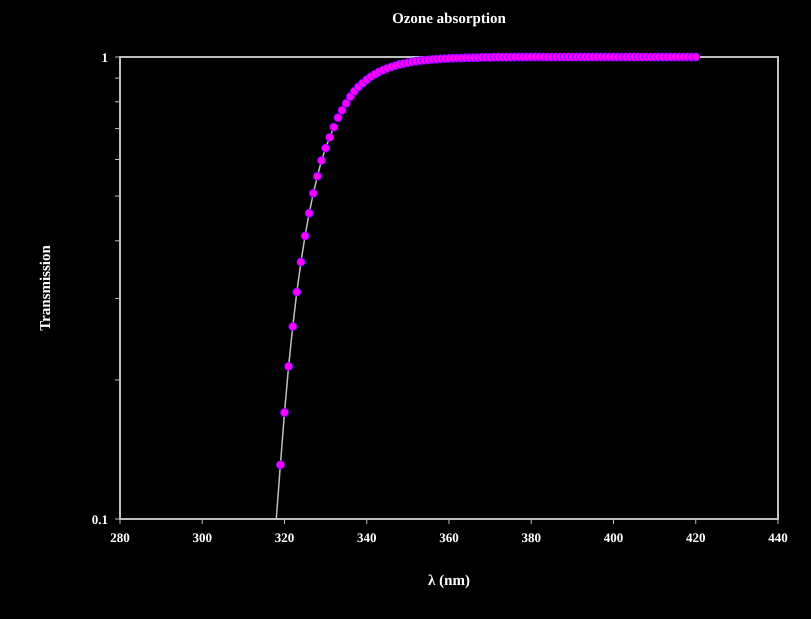  I want to click on chart-title: Ozone absorption, so click(449, 19).